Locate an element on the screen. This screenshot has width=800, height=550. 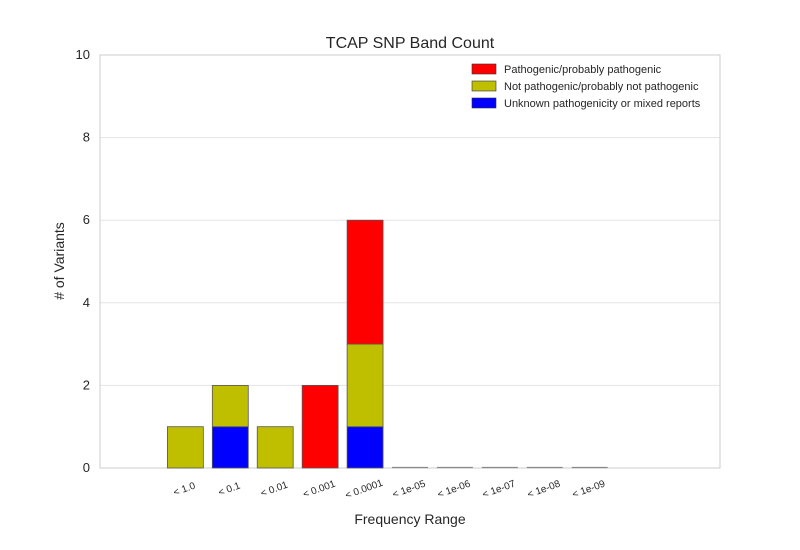
y-tick-label: 0 is located at coordinates (86, 467).